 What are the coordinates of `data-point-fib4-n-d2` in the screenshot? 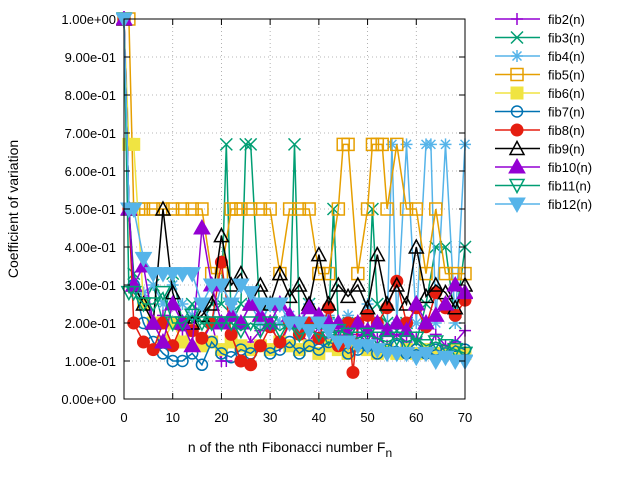 It's located at (445, 144).